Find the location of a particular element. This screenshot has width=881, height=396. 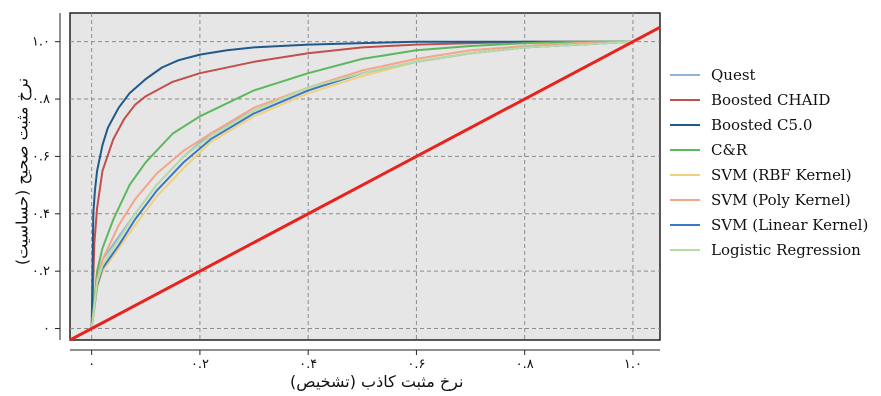

legend-label: Boosted CHAID is located at coordinates (771, 99).